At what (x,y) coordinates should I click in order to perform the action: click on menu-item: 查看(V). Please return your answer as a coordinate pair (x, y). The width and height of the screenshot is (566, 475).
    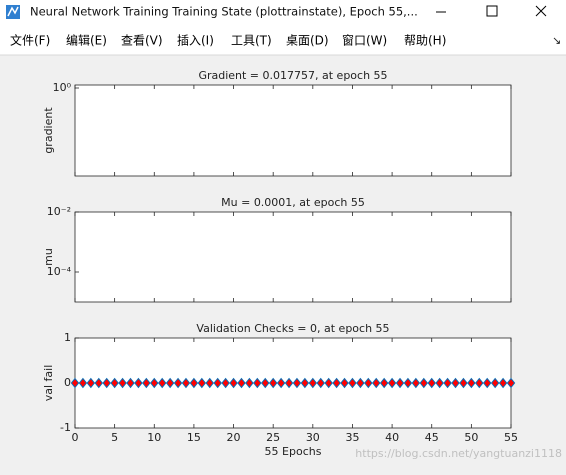
    Looking at the image, I should click on (142, 41).